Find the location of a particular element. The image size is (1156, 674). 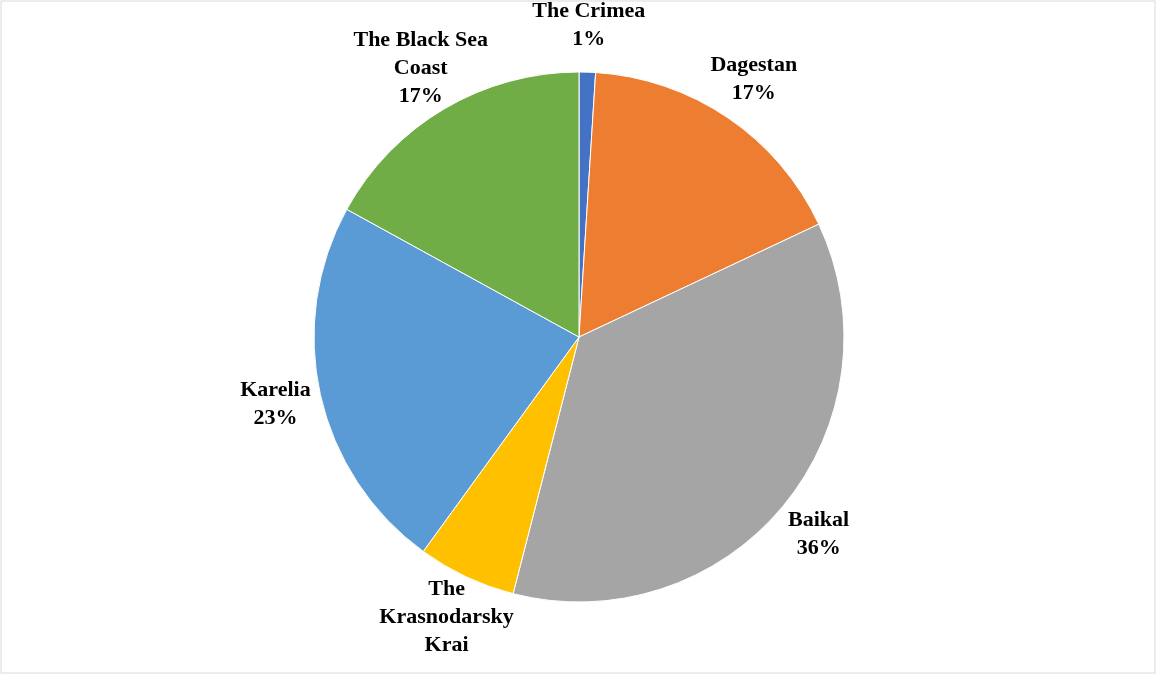

data-label: 1% is located at coordinates (589, 38).